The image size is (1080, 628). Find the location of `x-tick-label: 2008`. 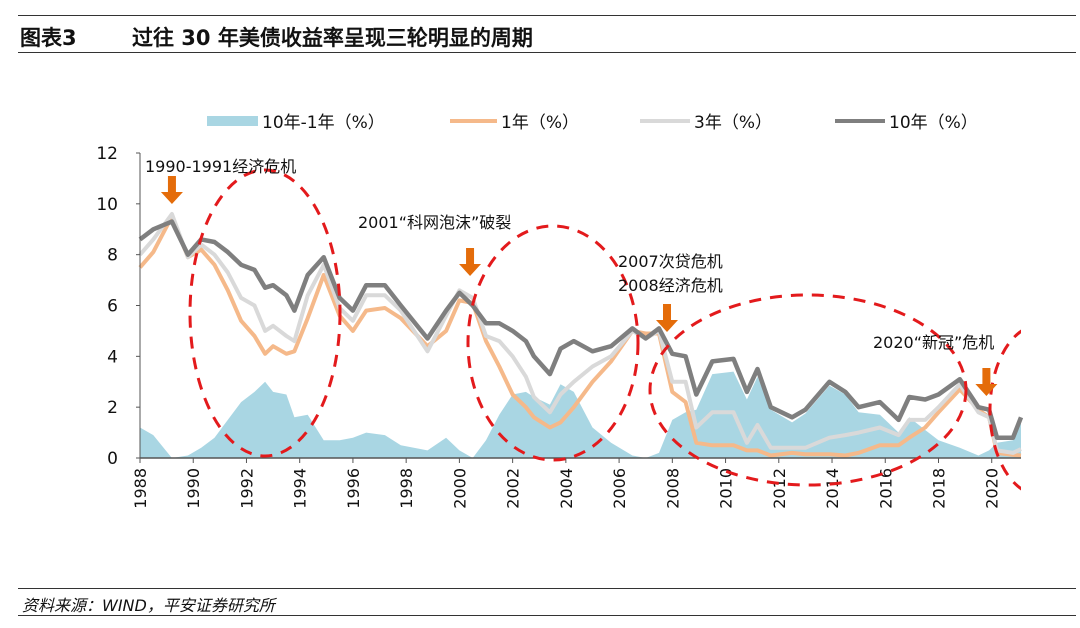

x-tick-label: 2008 is located at coordinates (672, 488).